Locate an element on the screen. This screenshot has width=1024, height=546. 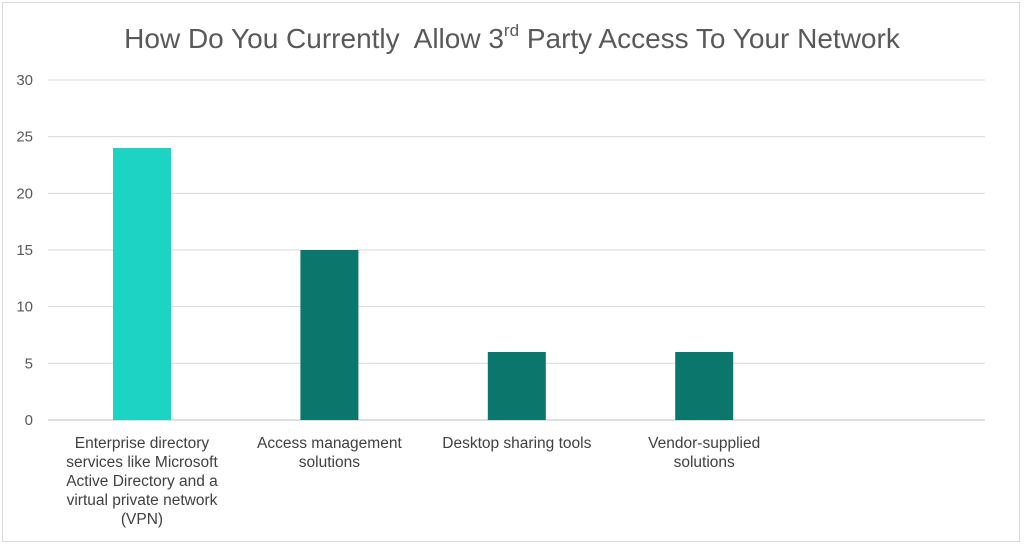
y-tick-label: 0 is located at coordinates (29, 420).